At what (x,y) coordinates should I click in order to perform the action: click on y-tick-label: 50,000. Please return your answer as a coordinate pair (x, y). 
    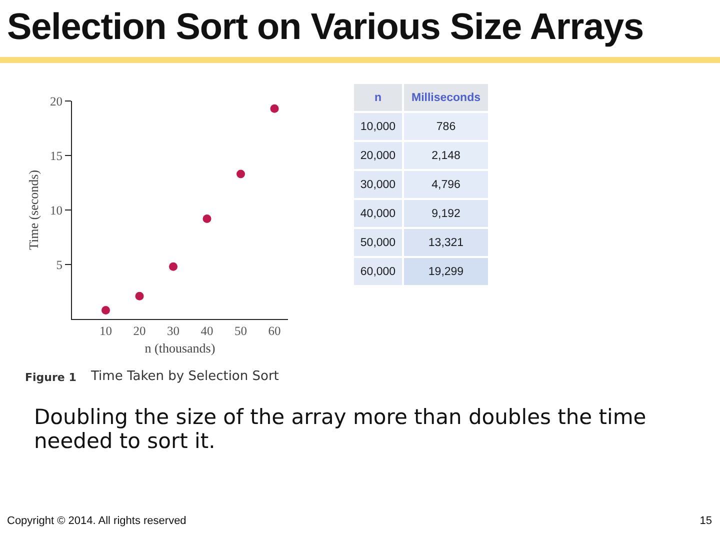
    Looking at the image, I should click on (378, 242).